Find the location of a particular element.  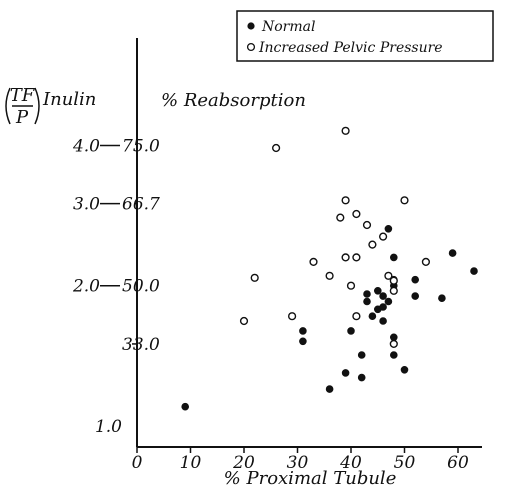

x-tick-label: 30 is located at coordinates (298, 463).